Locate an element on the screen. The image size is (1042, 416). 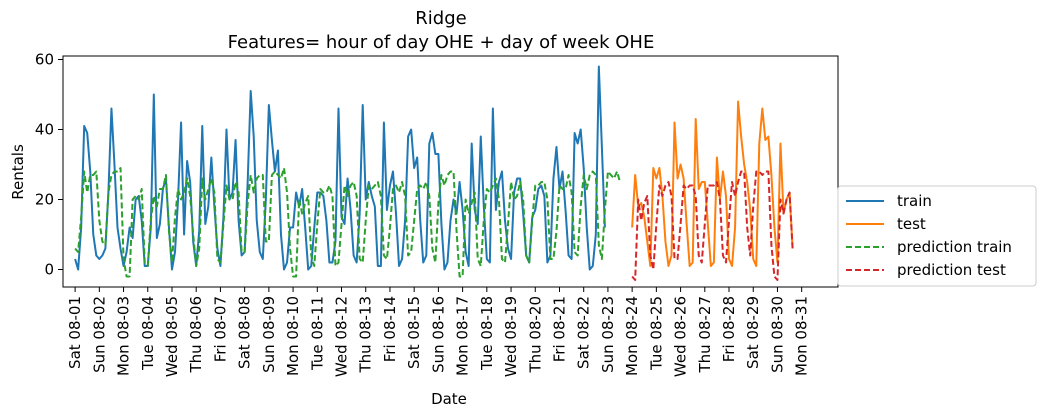
x-tick-label: Sat 08-08 is located at coordinates (245, 332).